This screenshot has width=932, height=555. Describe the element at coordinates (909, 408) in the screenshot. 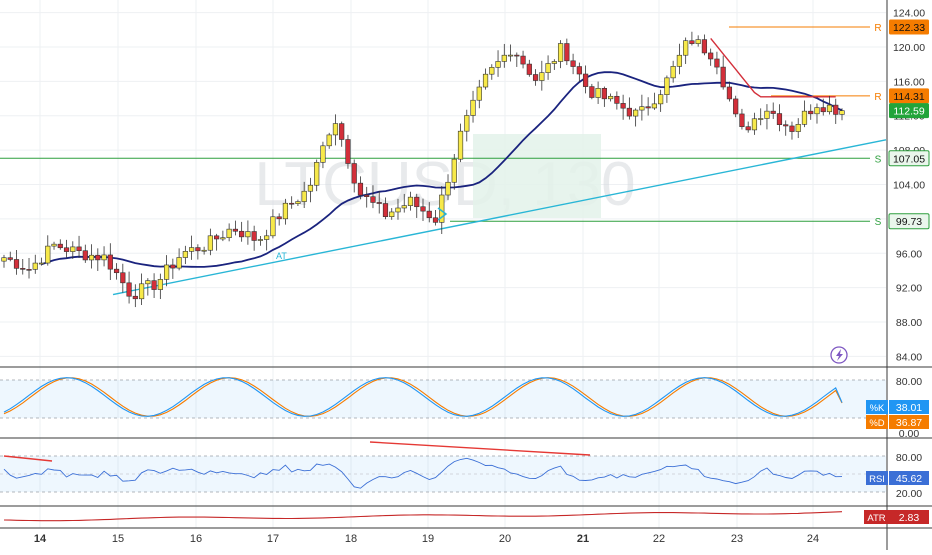

I see `svg-text: 38.01` at that location.